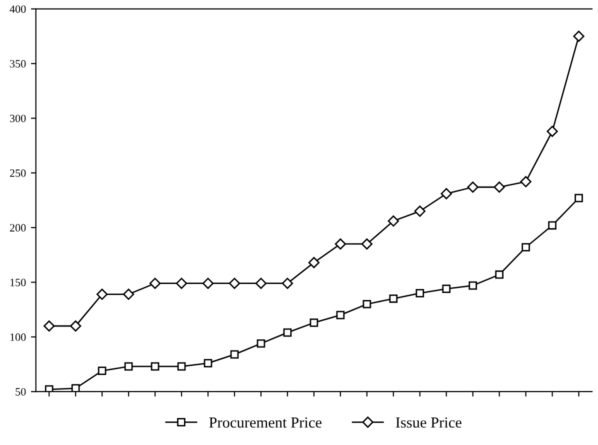  What do you see at coordinates (265, 422) in the screenshot?
I see `legend-label: Procurement Price` at bounding box center [265, 422].